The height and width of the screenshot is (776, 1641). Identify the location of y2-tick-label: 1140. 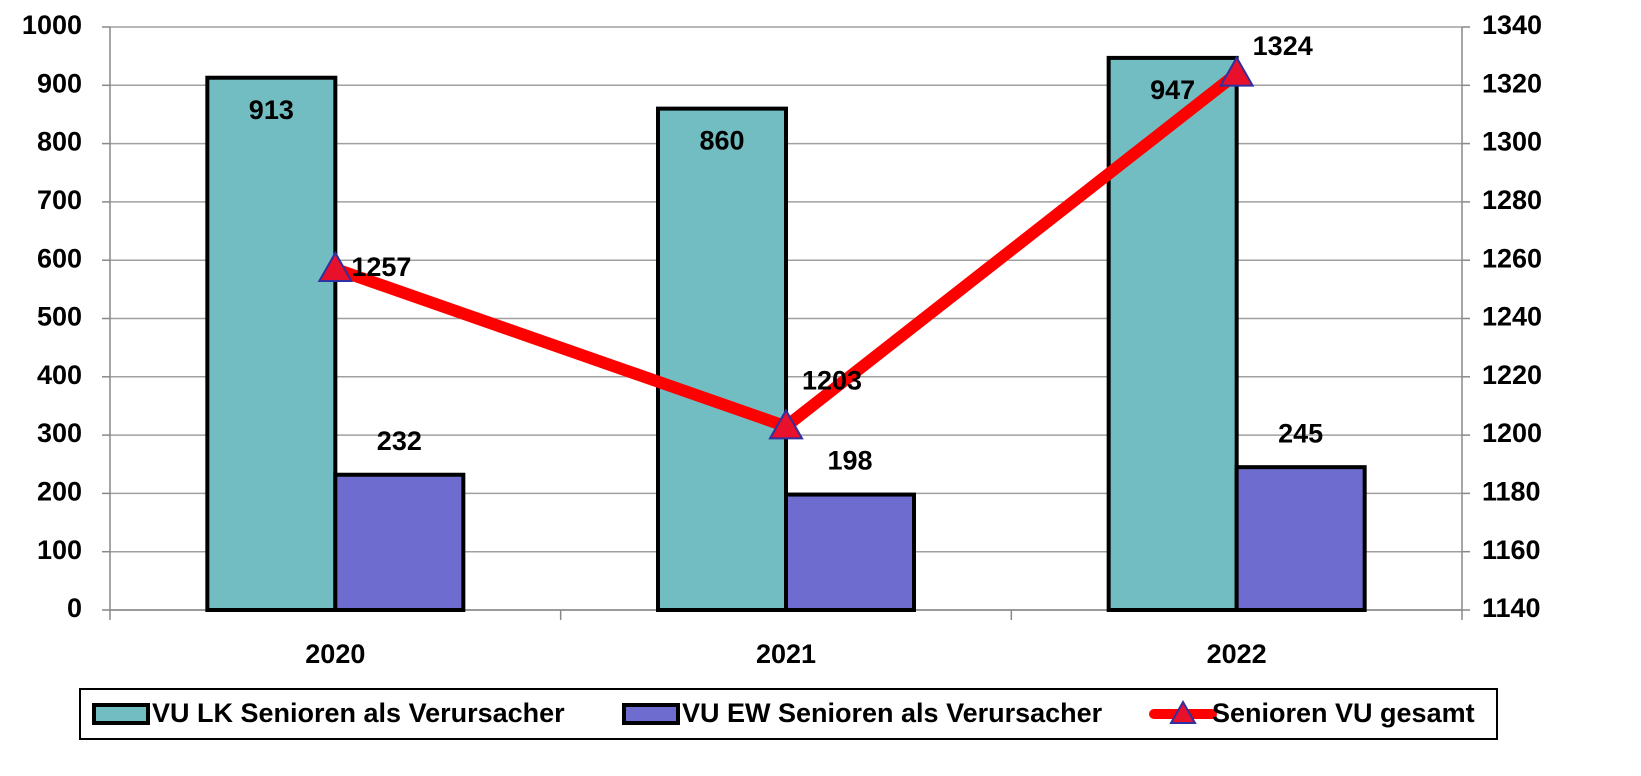
(1511, 608).